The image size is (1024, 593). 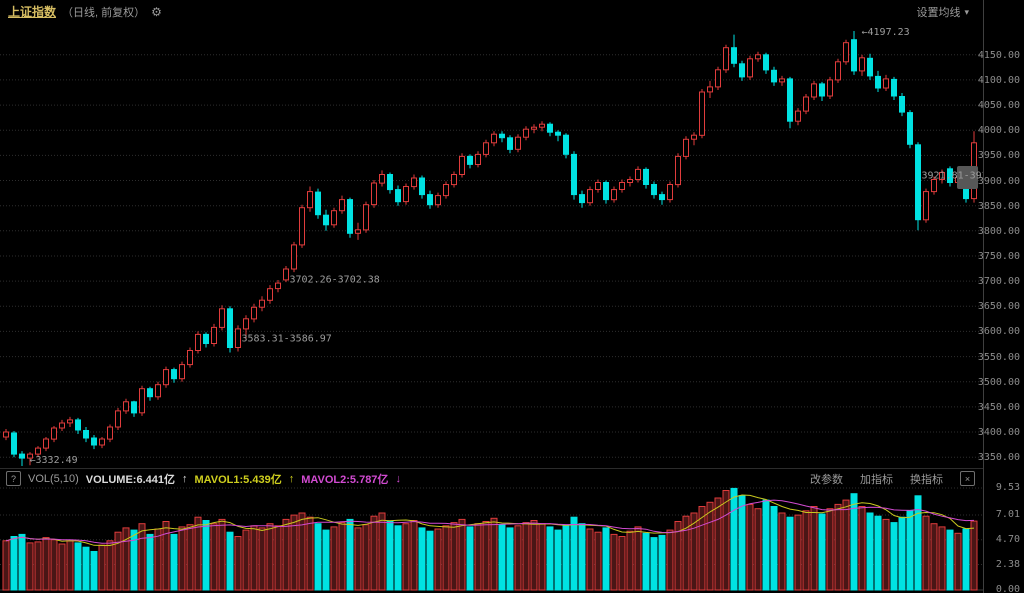 What do you see at coordinates (876, 479) in the screenshot?
I see `add-indicator-button: 加指标` at bounding box center [876, 479].